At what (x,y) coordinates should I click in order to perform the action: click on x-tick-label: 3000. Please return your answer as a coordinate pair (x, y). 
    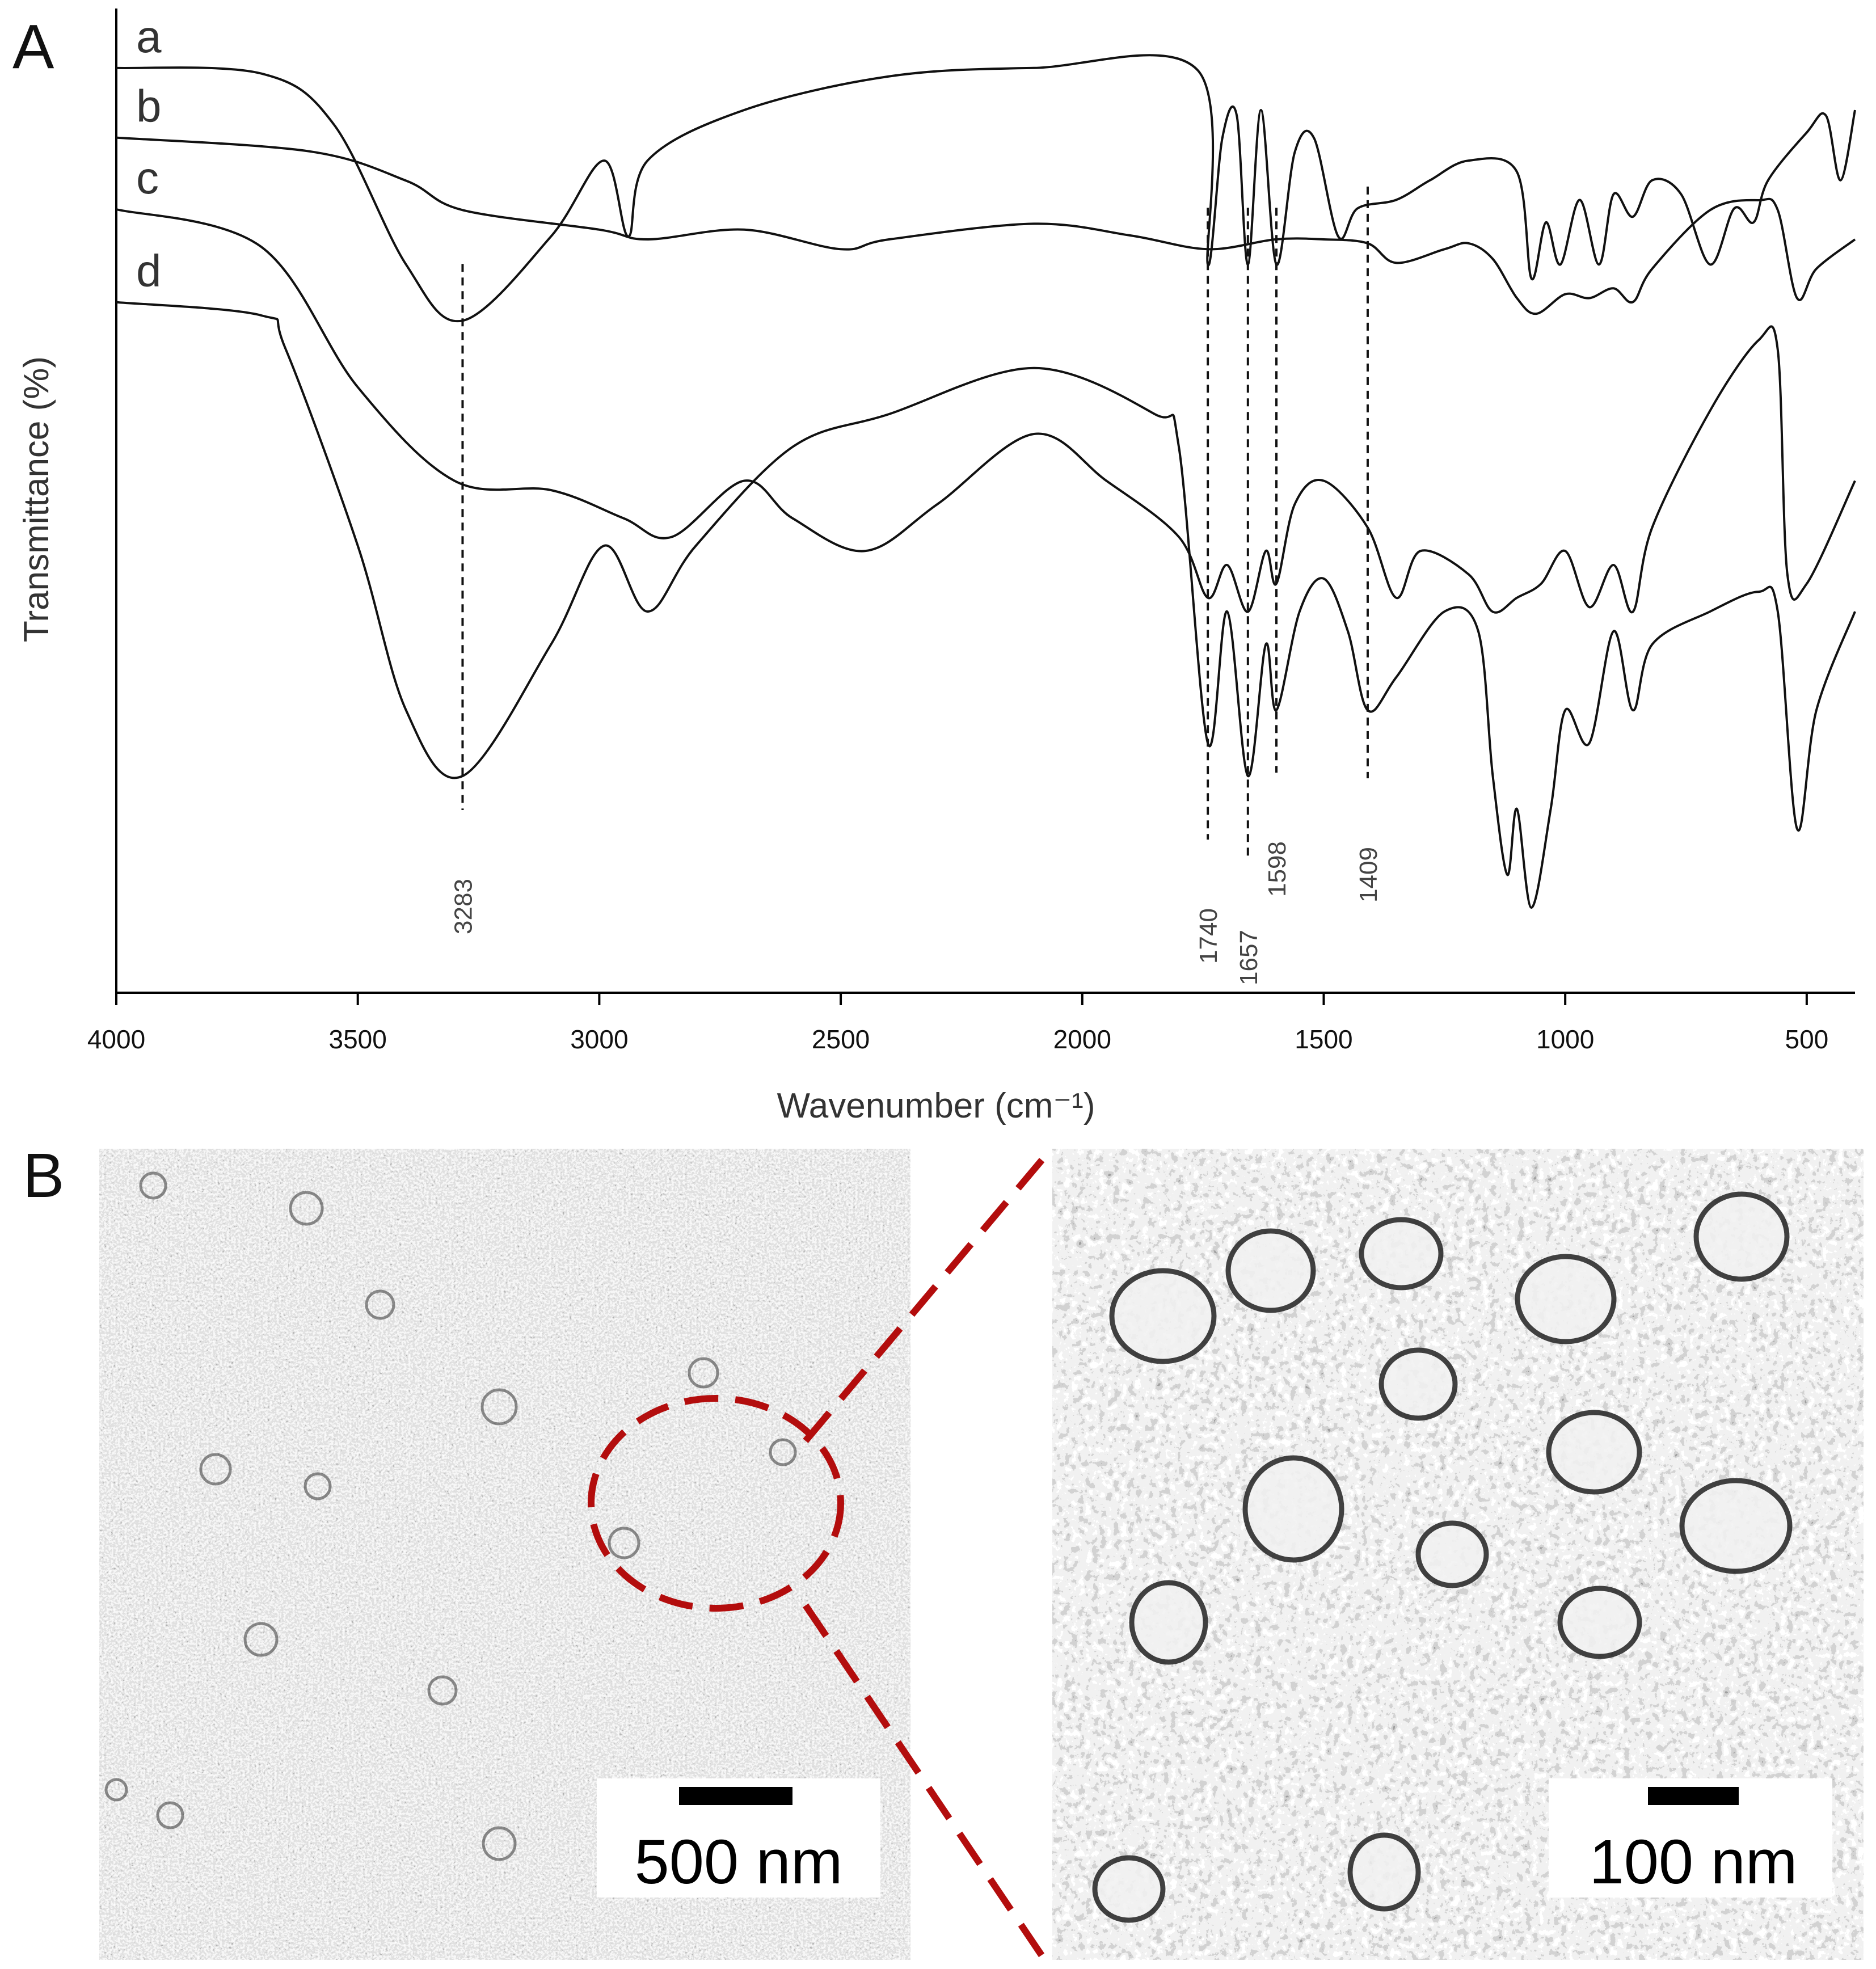
    Looking at the image, I should click on (599, 1039).